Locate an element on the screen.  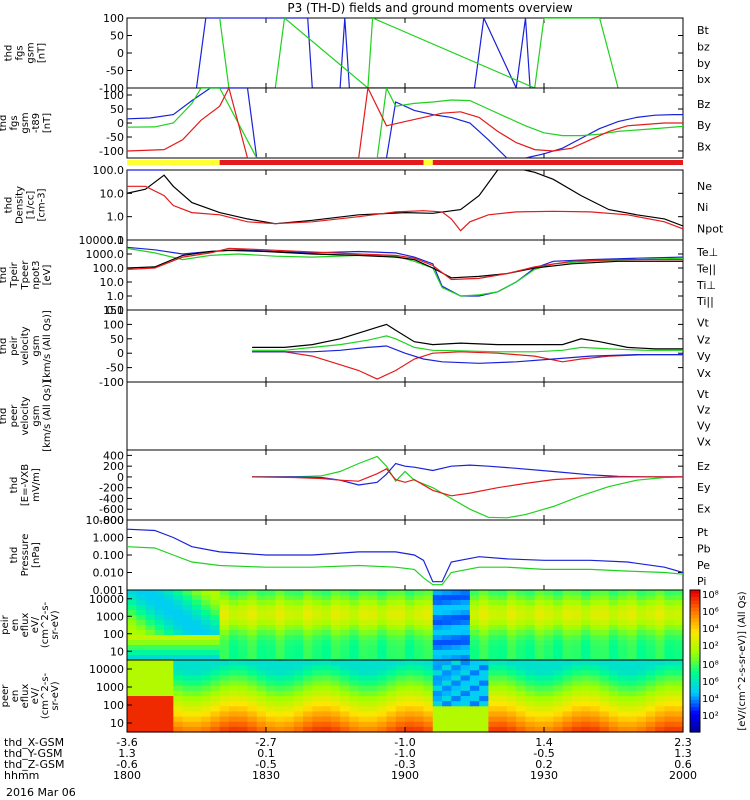
x-row-name: thd_Y-GSM is located at coordinates (33, 753).